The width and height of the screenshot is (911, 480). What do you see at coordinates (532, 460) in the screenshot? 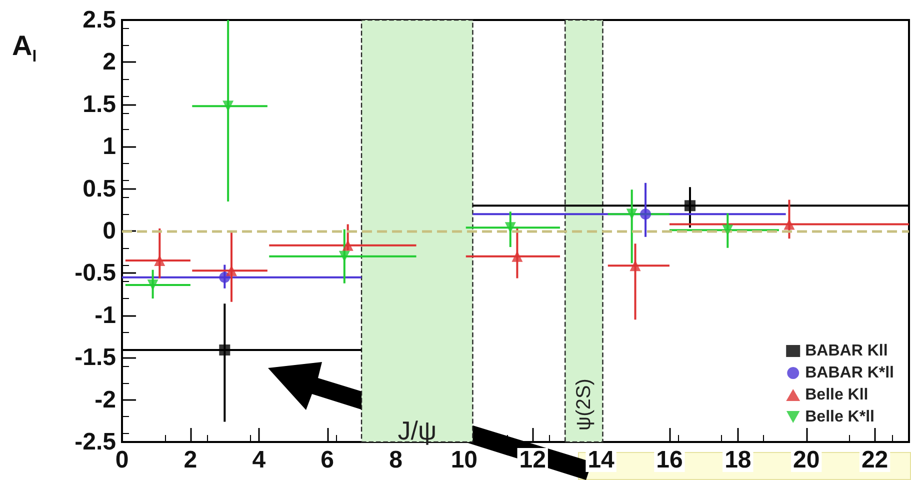
I see `x-tick-label: 12` at bounding box center [532, 460].